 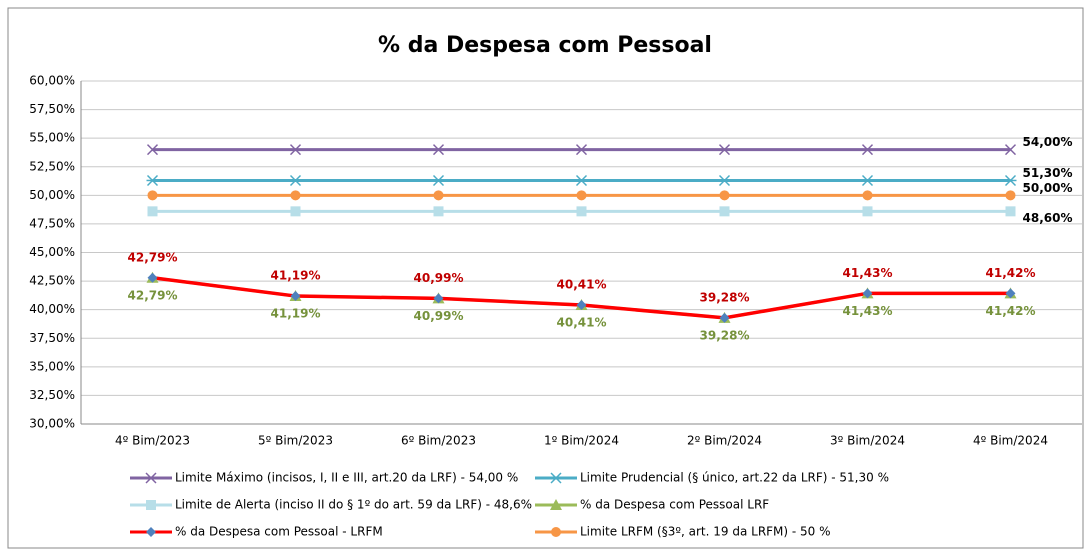 I want to click on chart-title: % da Despesa com Pessoal, so click(x=545, y=45).